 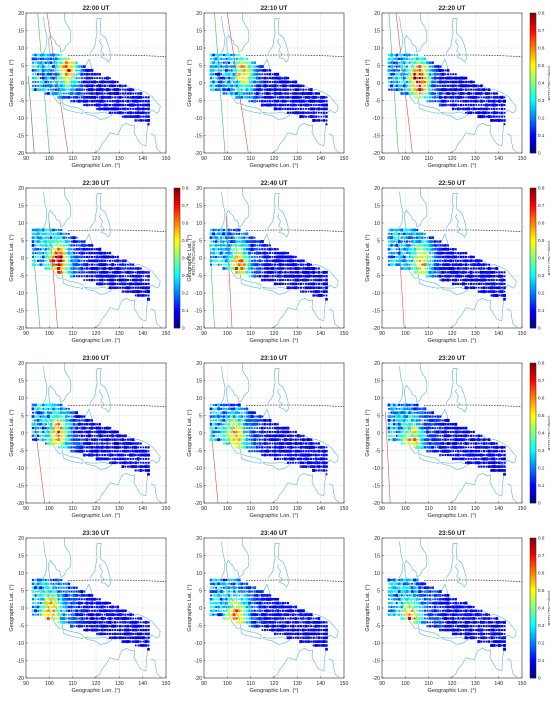 I want to click on x-tick-label: 100, so click(x=227, y=159).